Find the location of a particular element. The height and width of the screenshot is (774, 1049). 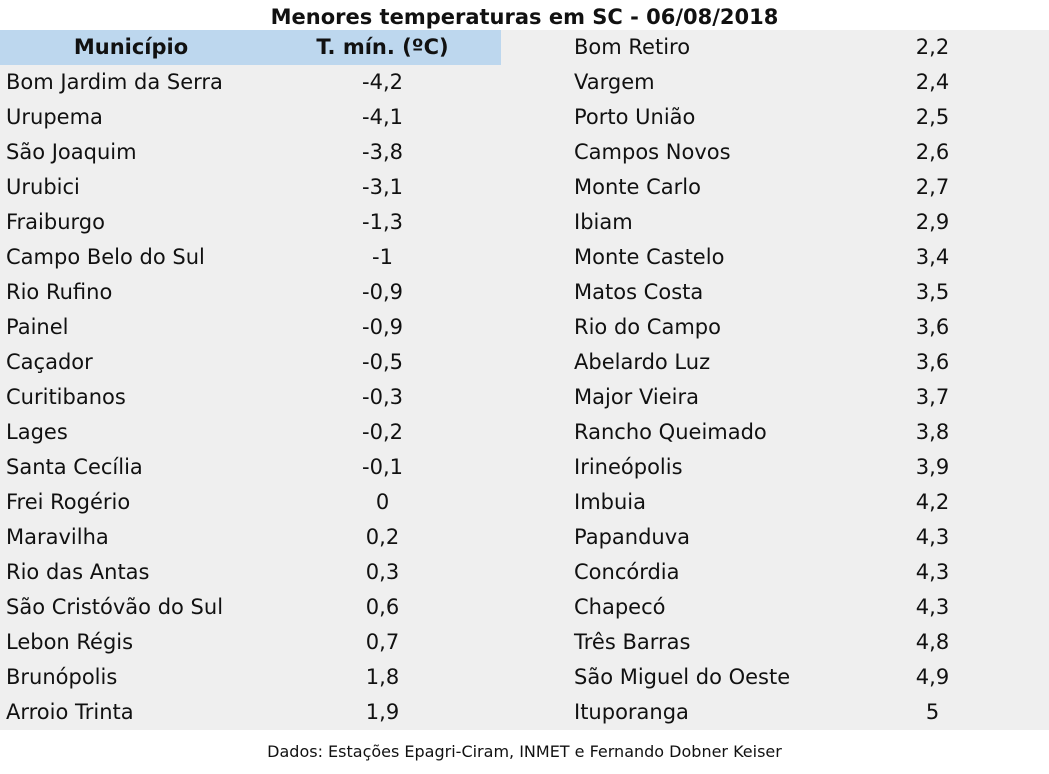

page-title: Menores temperaturas em SC - 06/08/2018 is located at coordinates (524, 17).